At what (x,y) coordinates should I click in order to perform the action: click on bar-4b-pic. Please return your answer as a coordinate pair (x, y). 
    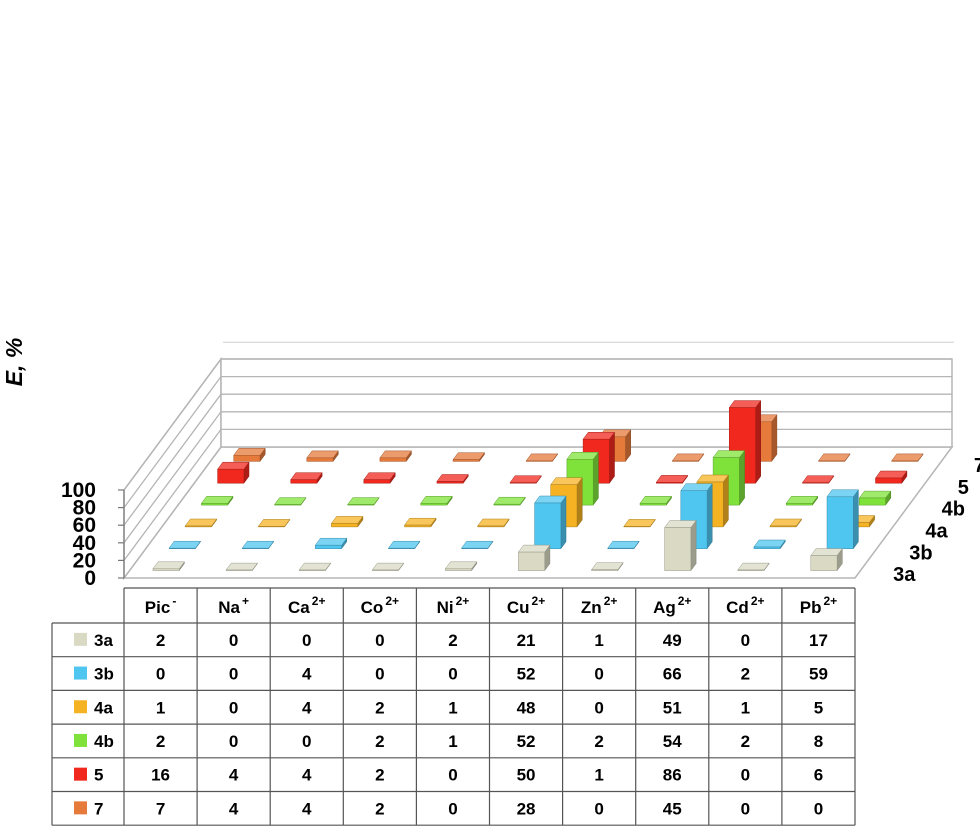
    Looking at the image, I should click on (217, 500).